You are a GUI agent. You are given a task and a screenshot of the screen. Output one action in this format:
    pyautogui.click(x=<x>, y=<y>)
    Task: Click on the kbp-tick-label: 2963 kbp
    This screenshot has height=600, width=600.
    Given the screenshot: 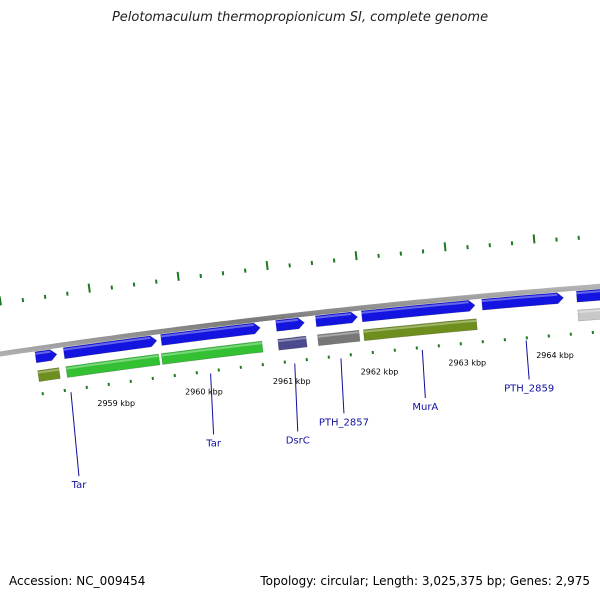 What is the action you would take?
    pyautogui.click(x=467, y=363)
    